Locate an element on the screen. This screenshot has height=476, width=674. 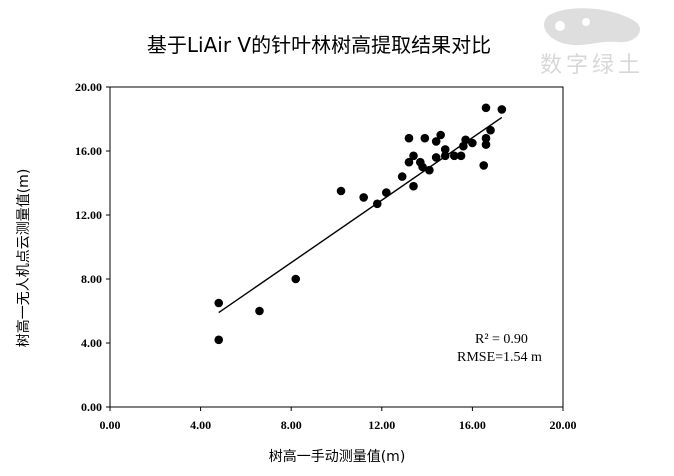
x-tick-label: 0.00 is located at coordinates (110, 425).